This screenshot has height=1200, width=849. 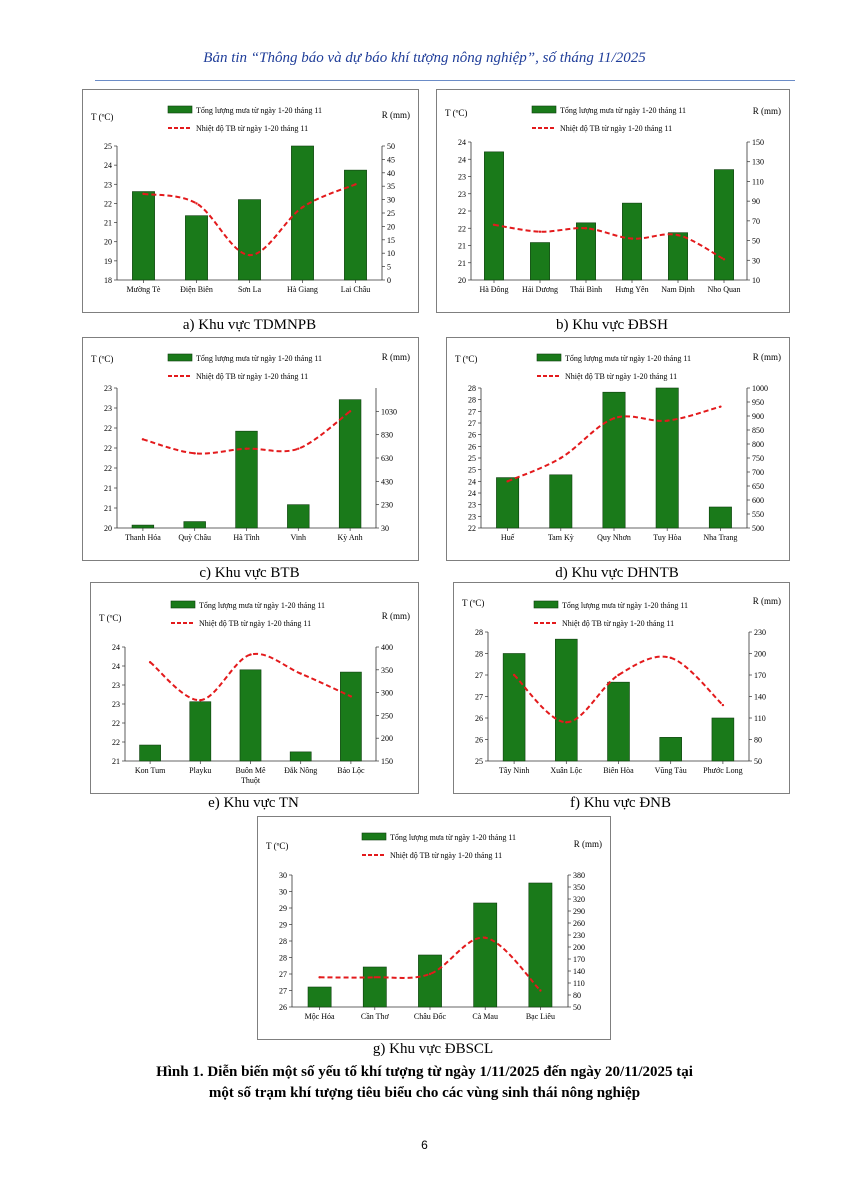 What do you see at coordinates (108, 528) in the screenshot?
I see `temp-tick-label: 20` at bounding box center [108, 528].